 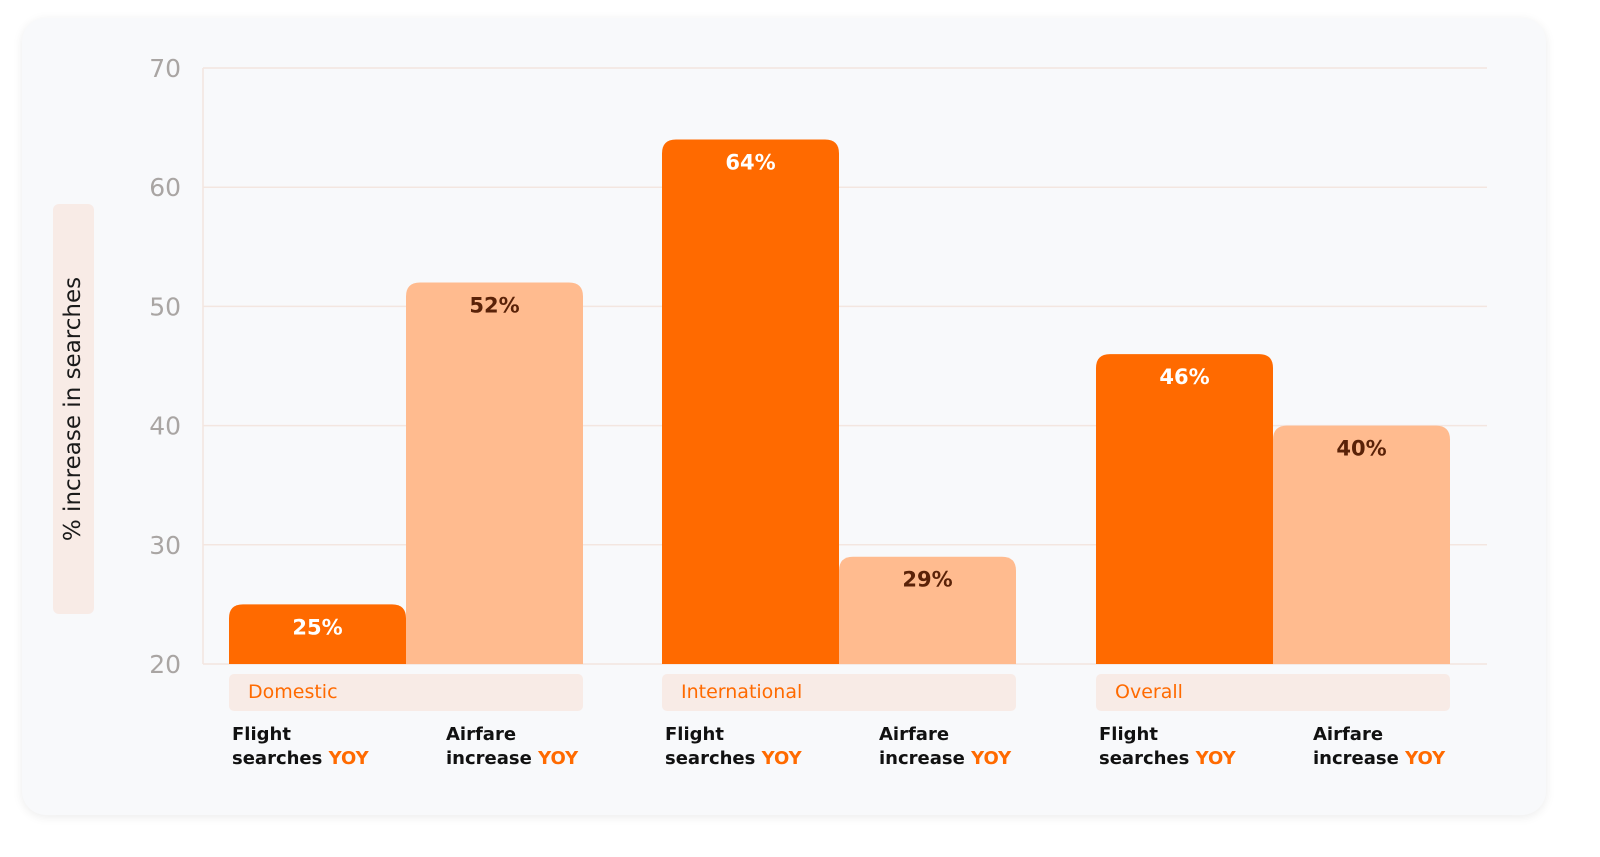 What do you see at coordinates (165, 664) in the screenshot?
I see `y-tick-label: 20` at bounding box center [165, 664].